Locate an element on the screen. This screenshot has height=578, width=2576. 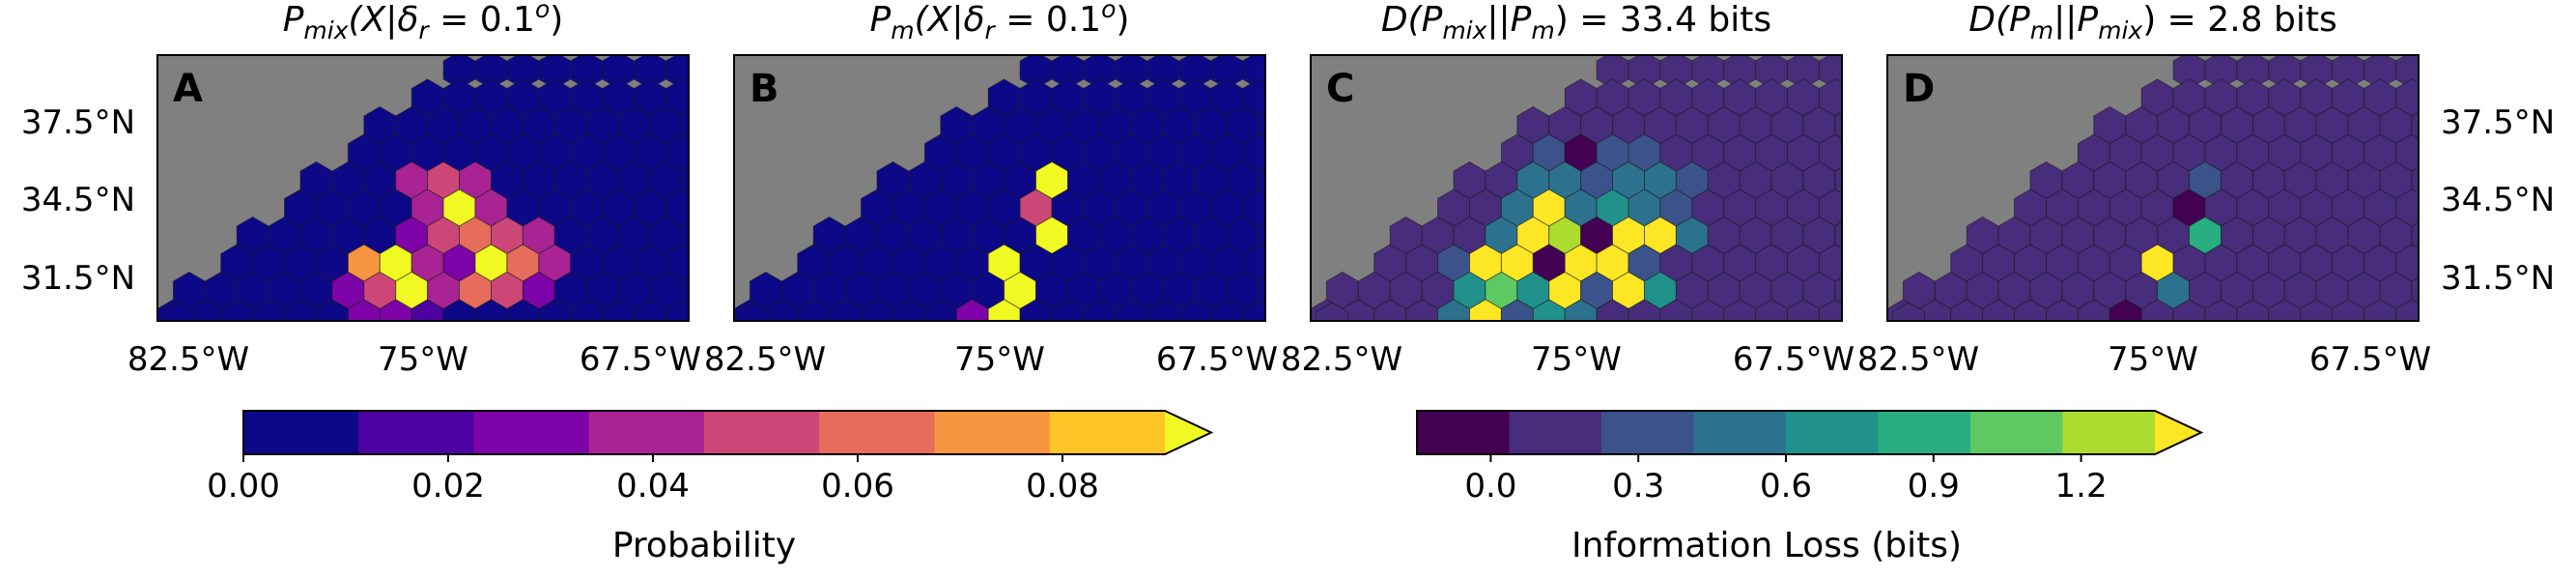
y-tick-label-right: 34.5°N is located at coordinates (2498, 200).